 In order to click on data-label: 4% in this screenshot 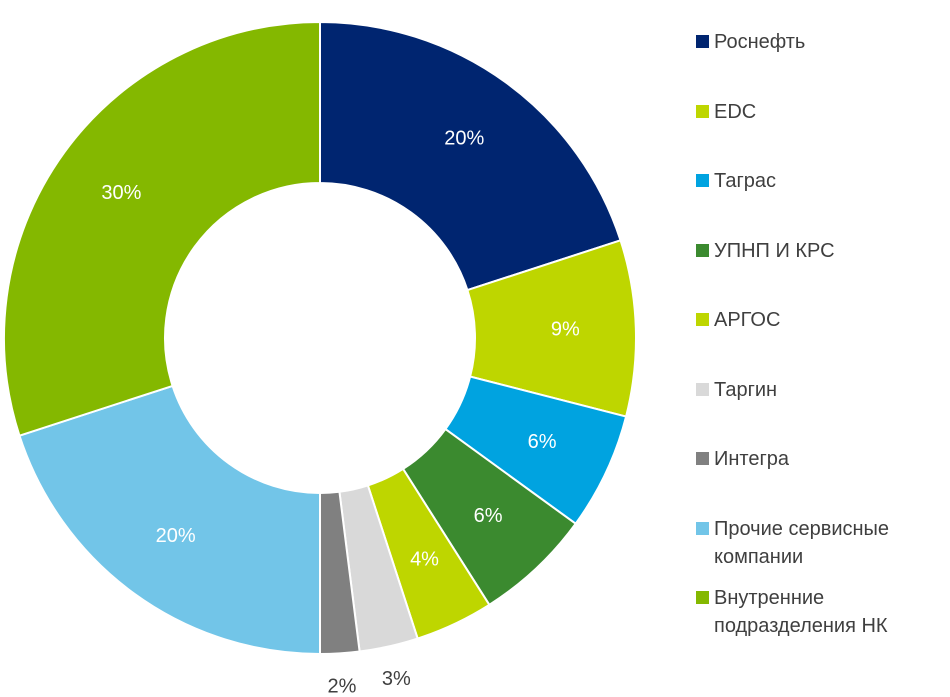, I will do `click(424, 559)`.